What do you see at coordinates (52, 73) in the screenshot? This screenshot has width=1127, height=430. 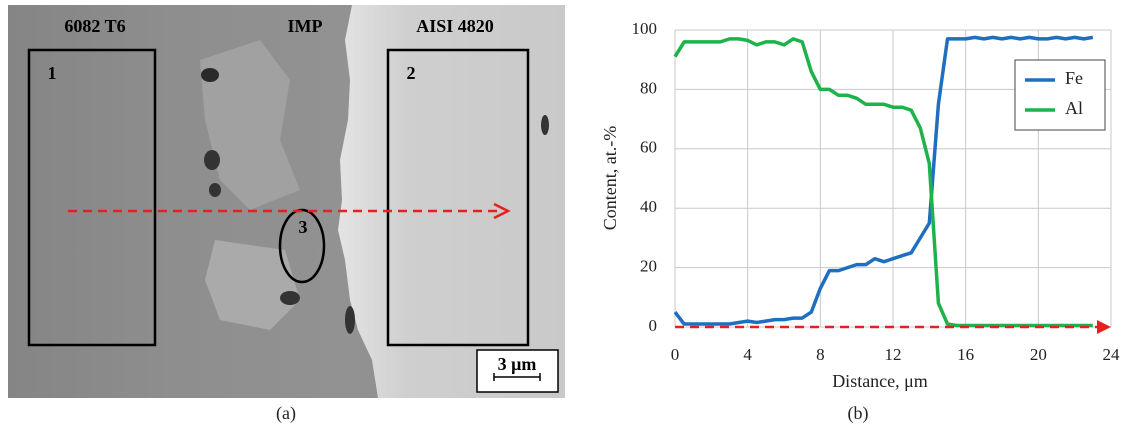 I see `region-label: 1` at bounding box center [52, 73].